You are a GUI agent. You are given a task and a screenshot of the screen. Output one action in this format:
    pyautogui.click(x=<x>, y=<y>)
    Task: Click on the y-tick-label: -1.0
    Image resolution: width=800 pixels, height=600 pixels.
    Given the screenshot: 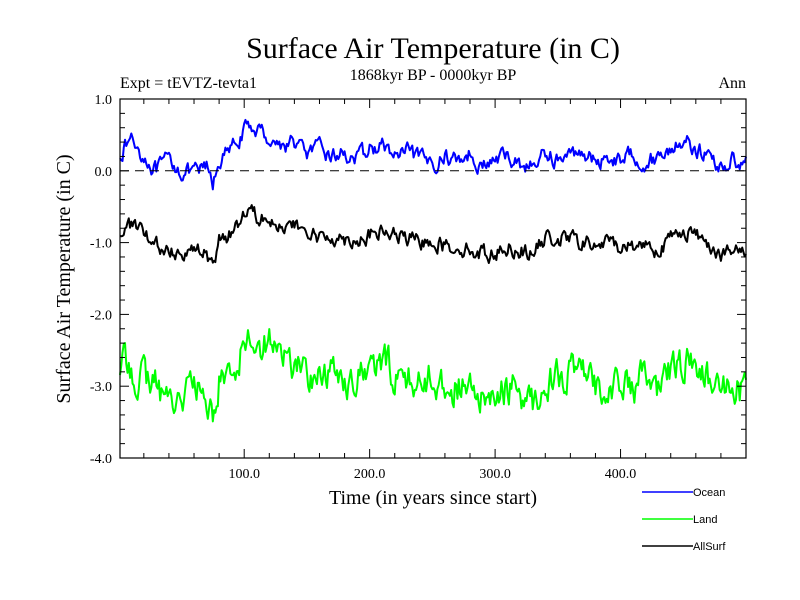 What is the action you would take?
    pyautogui.click(x=101, y=244)
    